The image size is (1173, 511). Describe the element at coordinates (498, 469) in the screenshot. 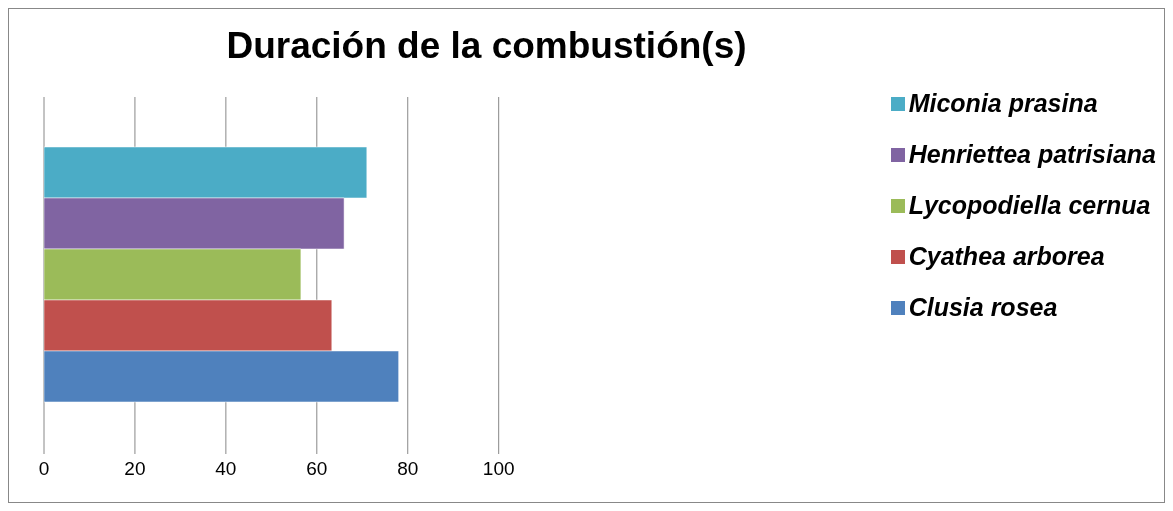

I see `x-tick-label: 100` at that location.